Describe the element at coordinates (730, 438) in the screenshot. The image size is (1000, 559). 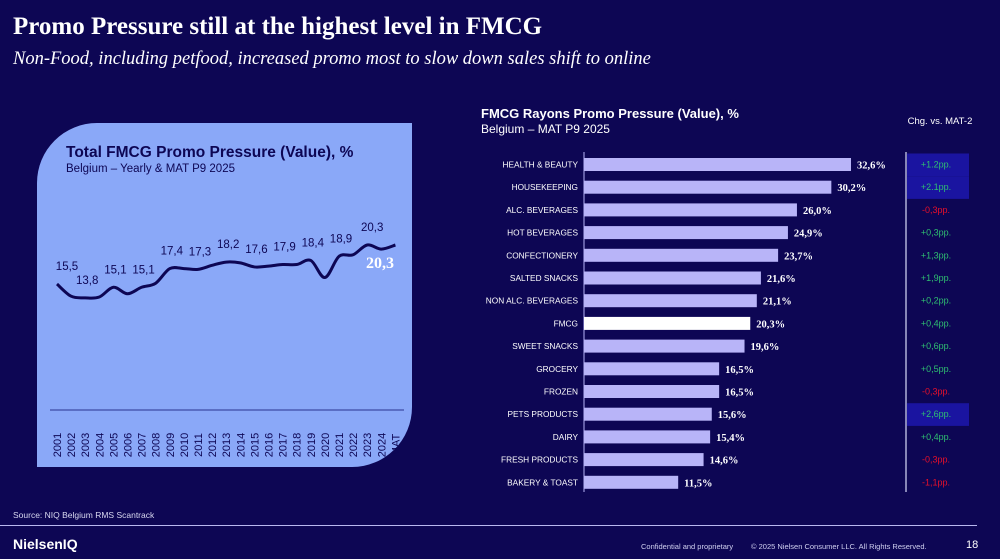
I see `value-label: 15,4%` at that location.